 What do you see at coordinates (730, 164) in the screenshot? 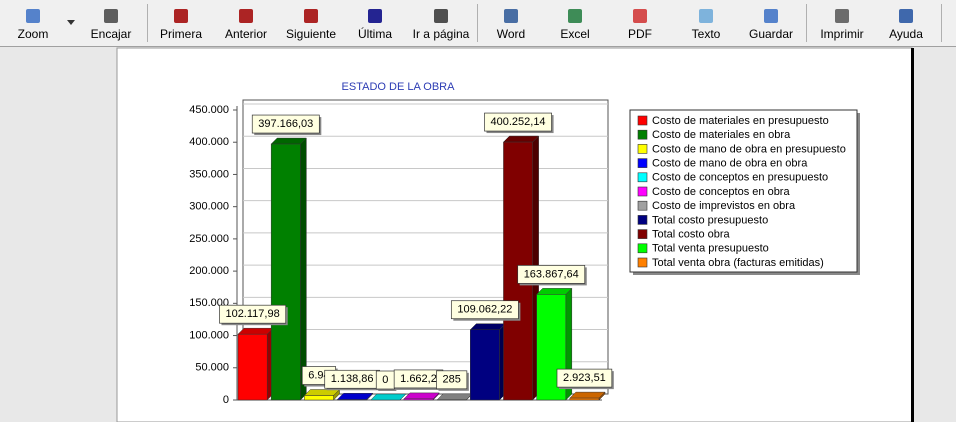
I see `legend-label: Costo de mano de obra en obra` at bounding box center [730, 164].